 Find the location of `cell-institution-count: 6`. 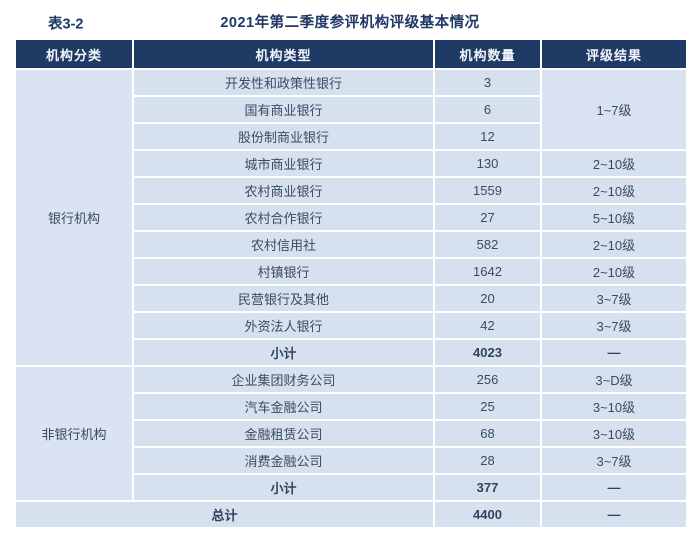

cell-institution-count: 6 is located at coordinates (487, 109).